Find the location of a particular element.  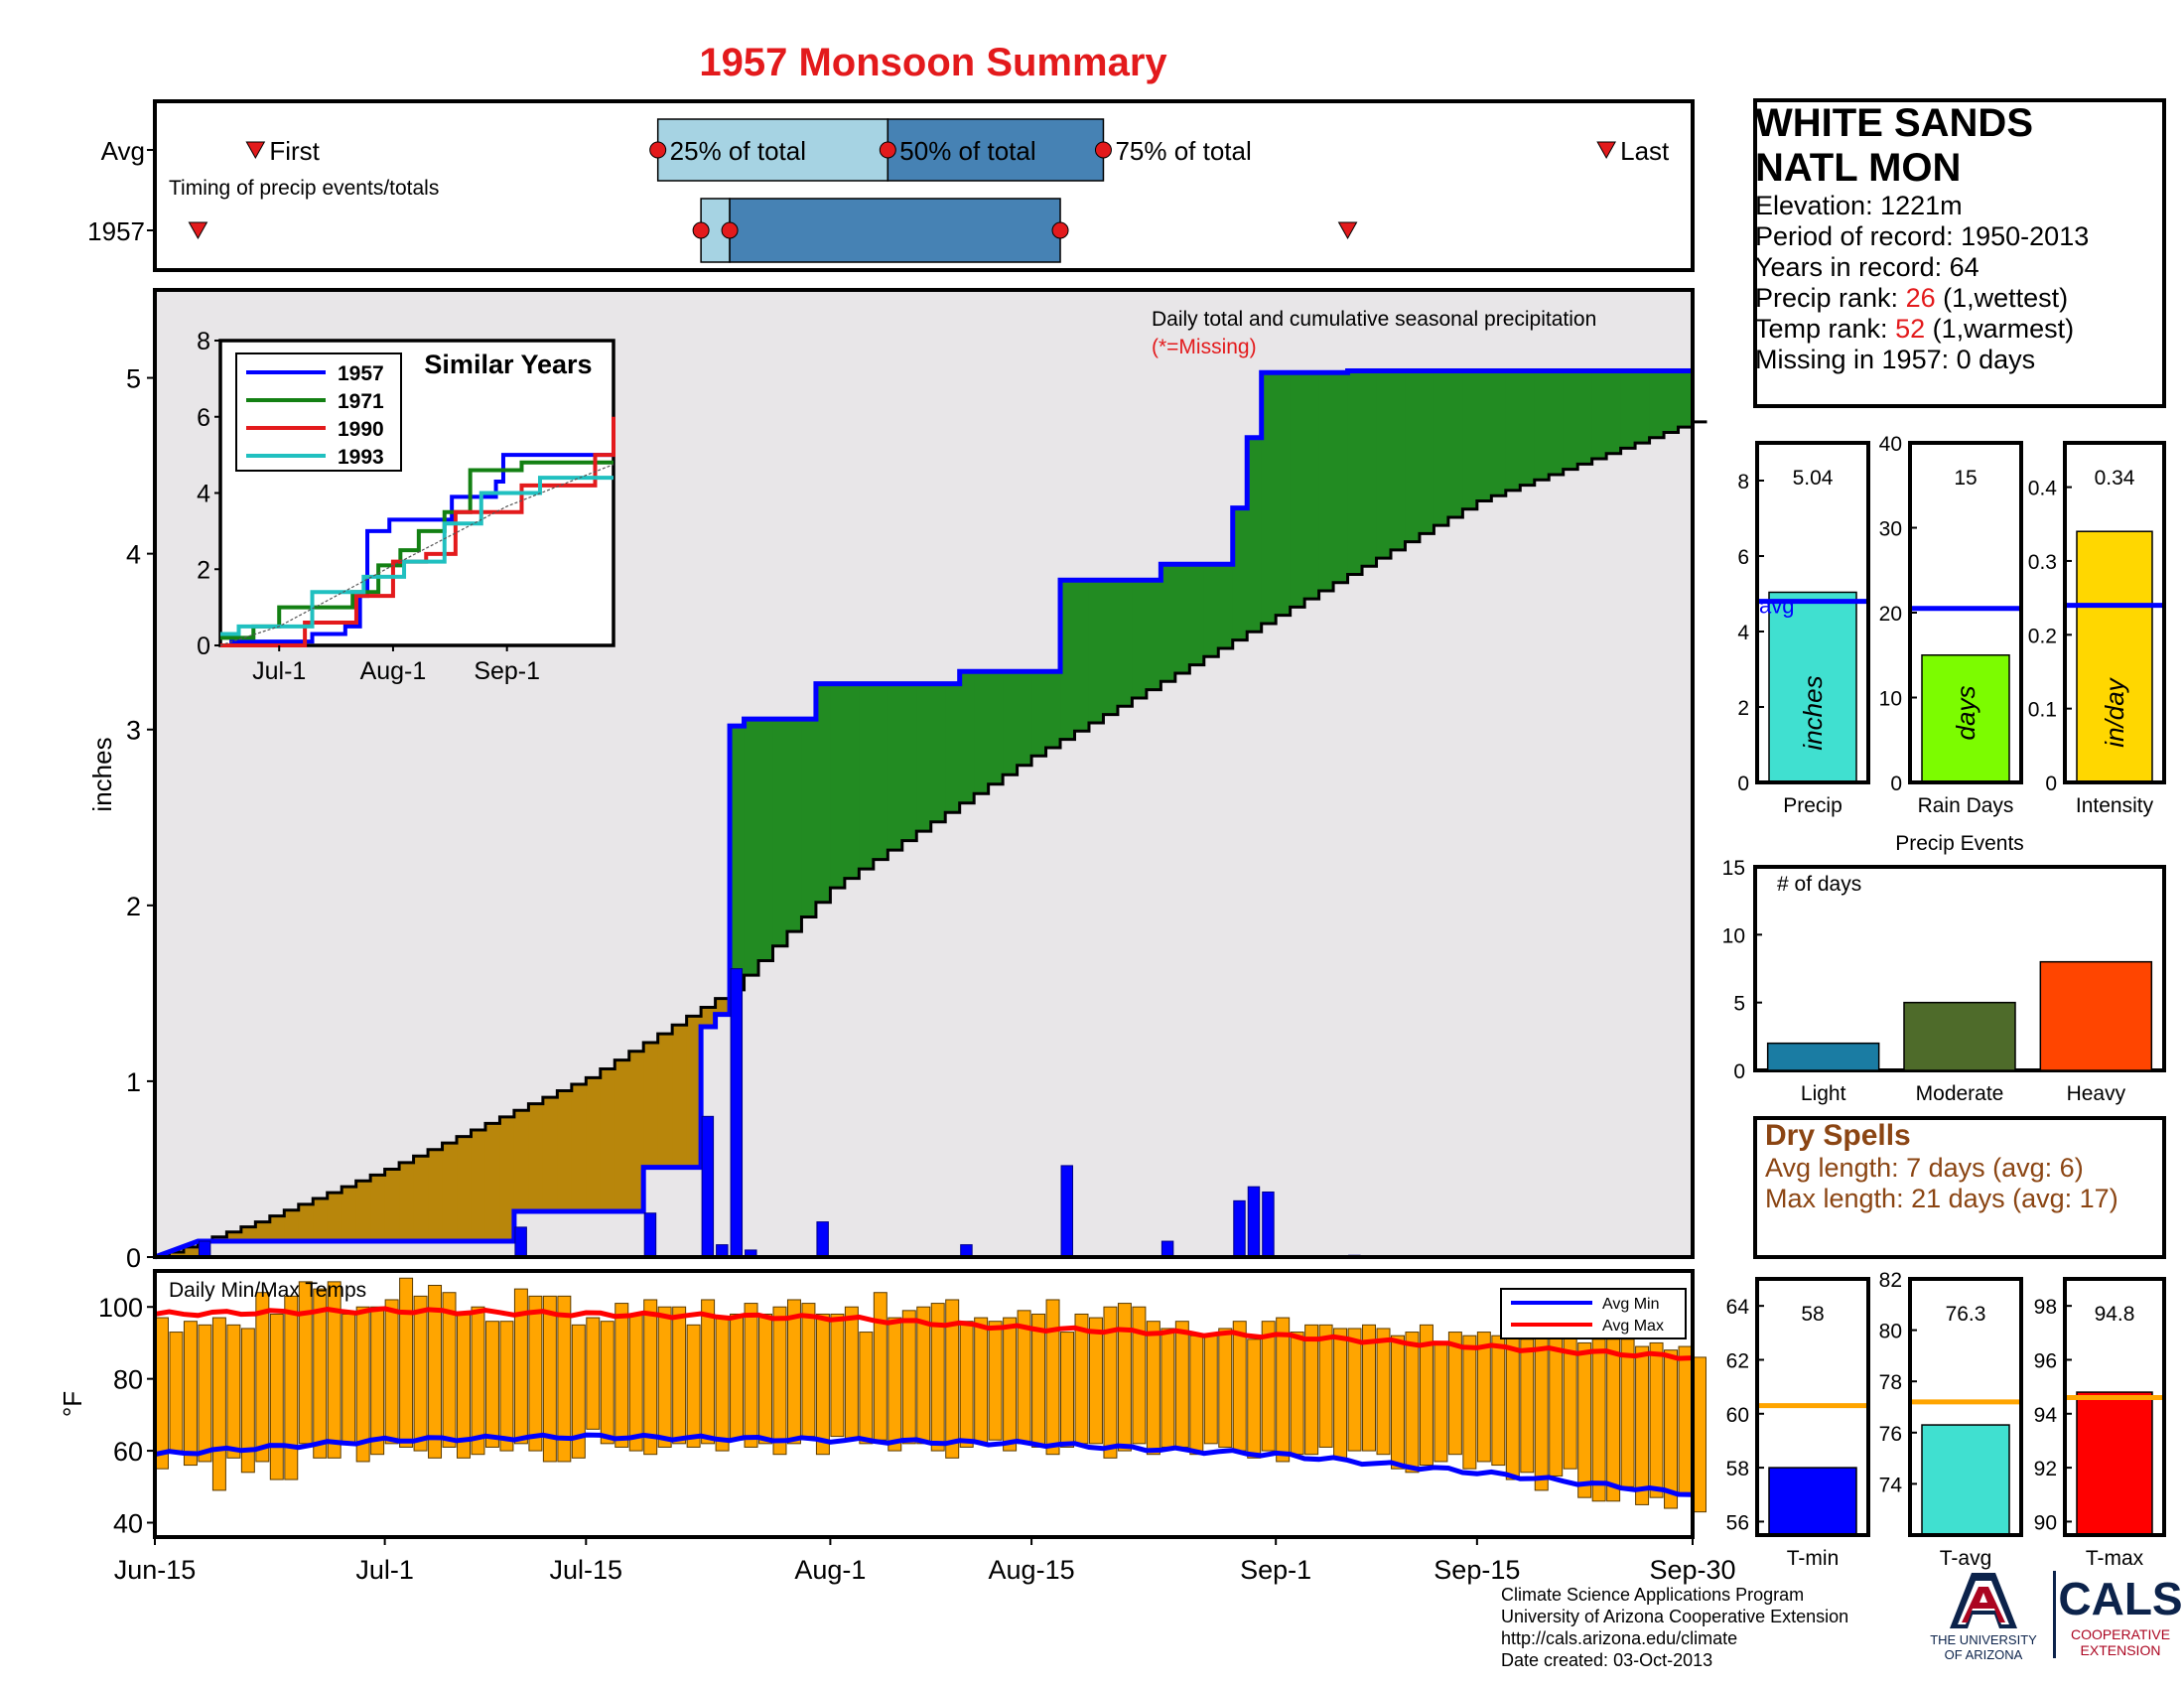

last-label: Last is located at coordinates (1645, 151).